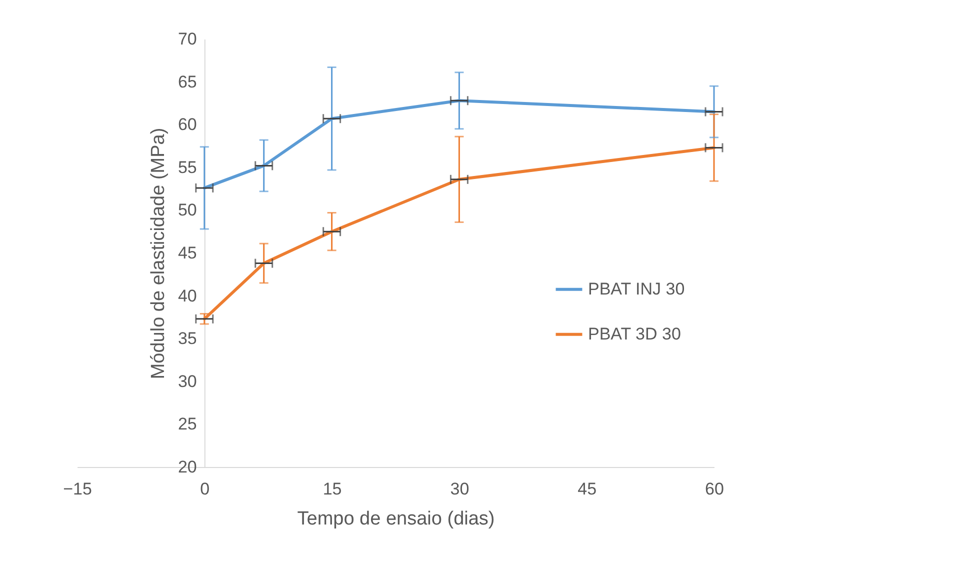  I want to click on x-axis-title: Tempo de ensaio (dias), so click(396, 519).